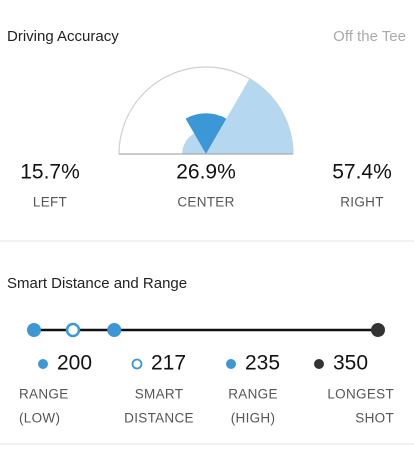 The image size is (414, 449). I want to click on distance-label: (HIGH), so click(253, 418).